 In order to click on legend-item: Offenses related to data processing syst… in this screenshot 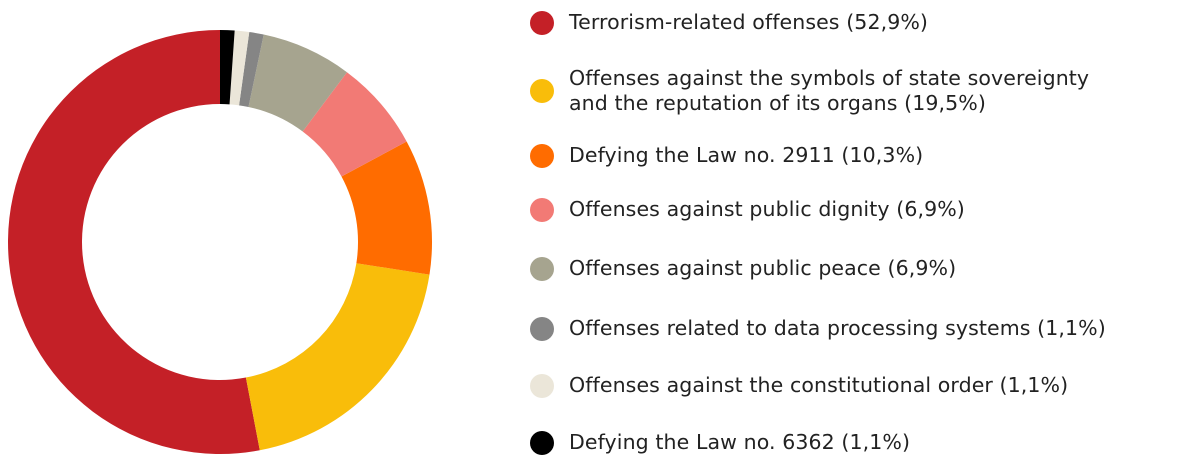, I will do `click(818, 328)`.